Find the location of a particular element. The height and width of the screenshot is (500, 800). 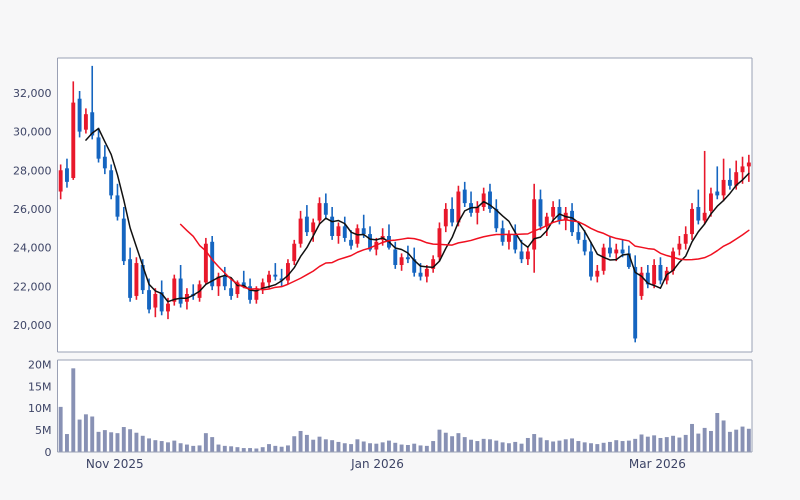

xtick-label: Nov 2025 is located at coordinates (115, 464).